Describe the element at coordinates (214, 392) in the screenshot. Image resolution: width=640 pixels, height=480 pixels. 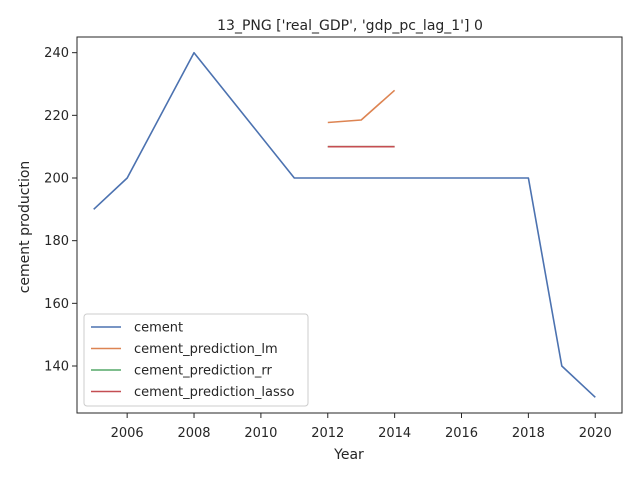
I see `legend-label: cement_prediction_lasso` at that location.